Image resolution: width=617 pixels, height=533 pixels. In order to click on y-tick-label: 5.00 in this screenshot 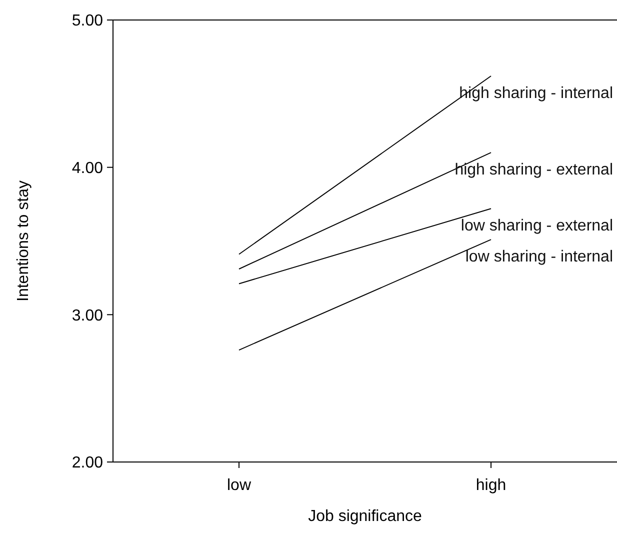, I will do `click(88, 21)`.